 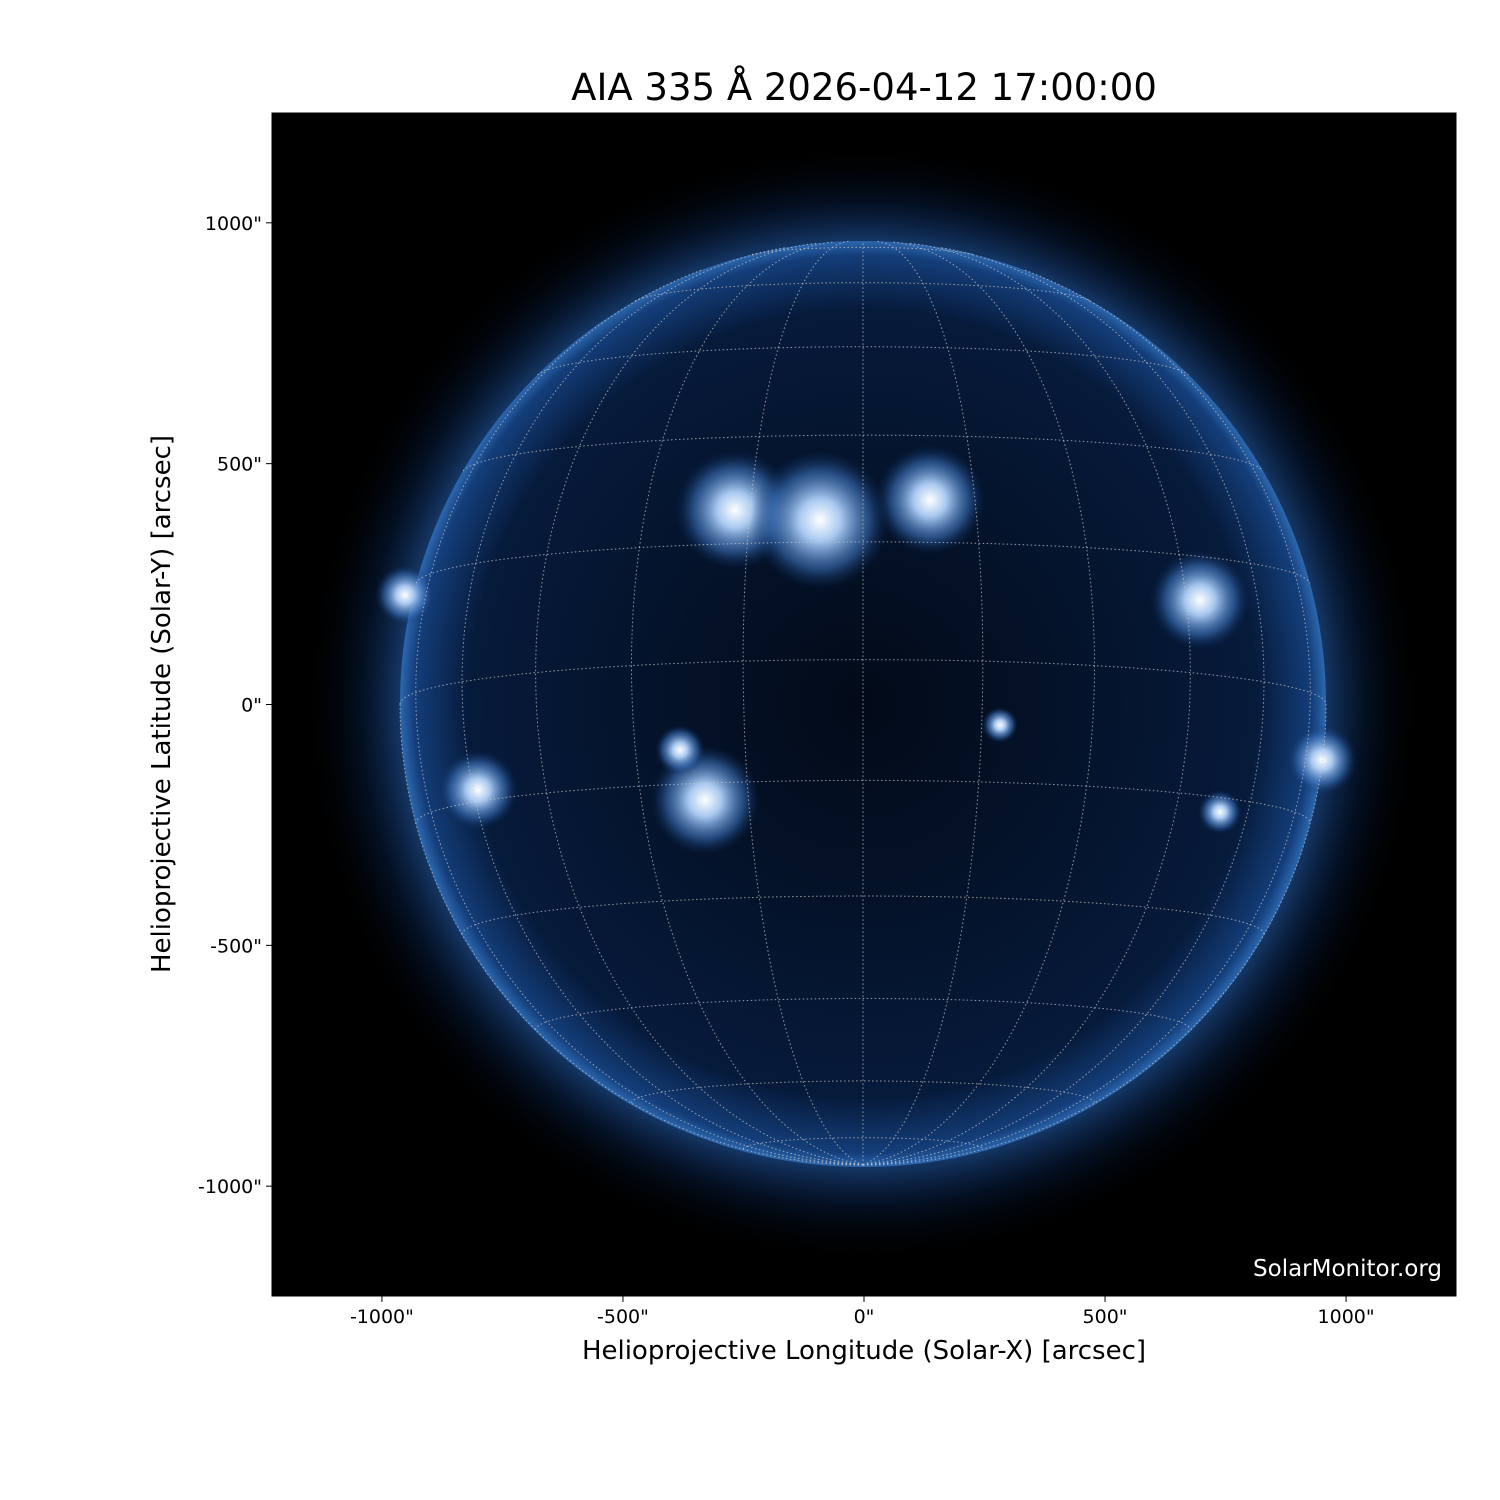 I want to click on x-tick-label: 0", so click(x=864, y=1317).